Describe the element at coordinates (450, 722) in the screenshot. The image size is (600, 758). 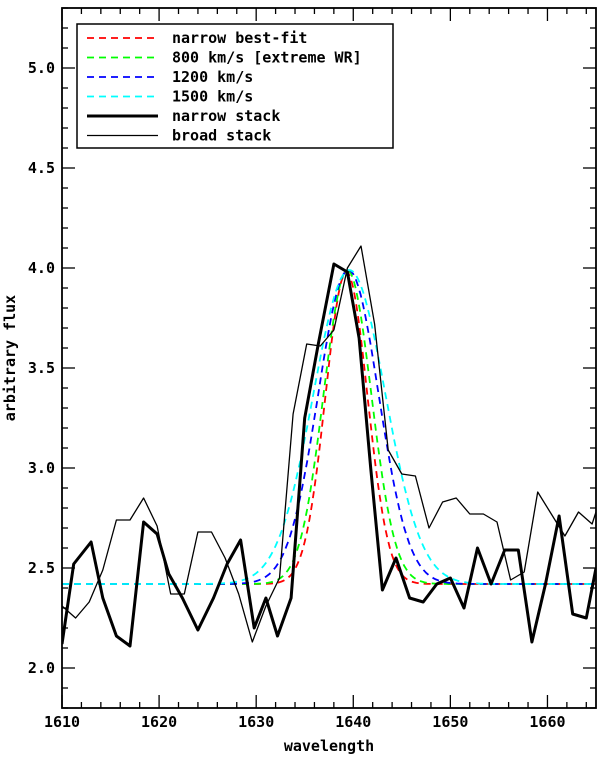
I see `x-tick-label: 1650` at that location.